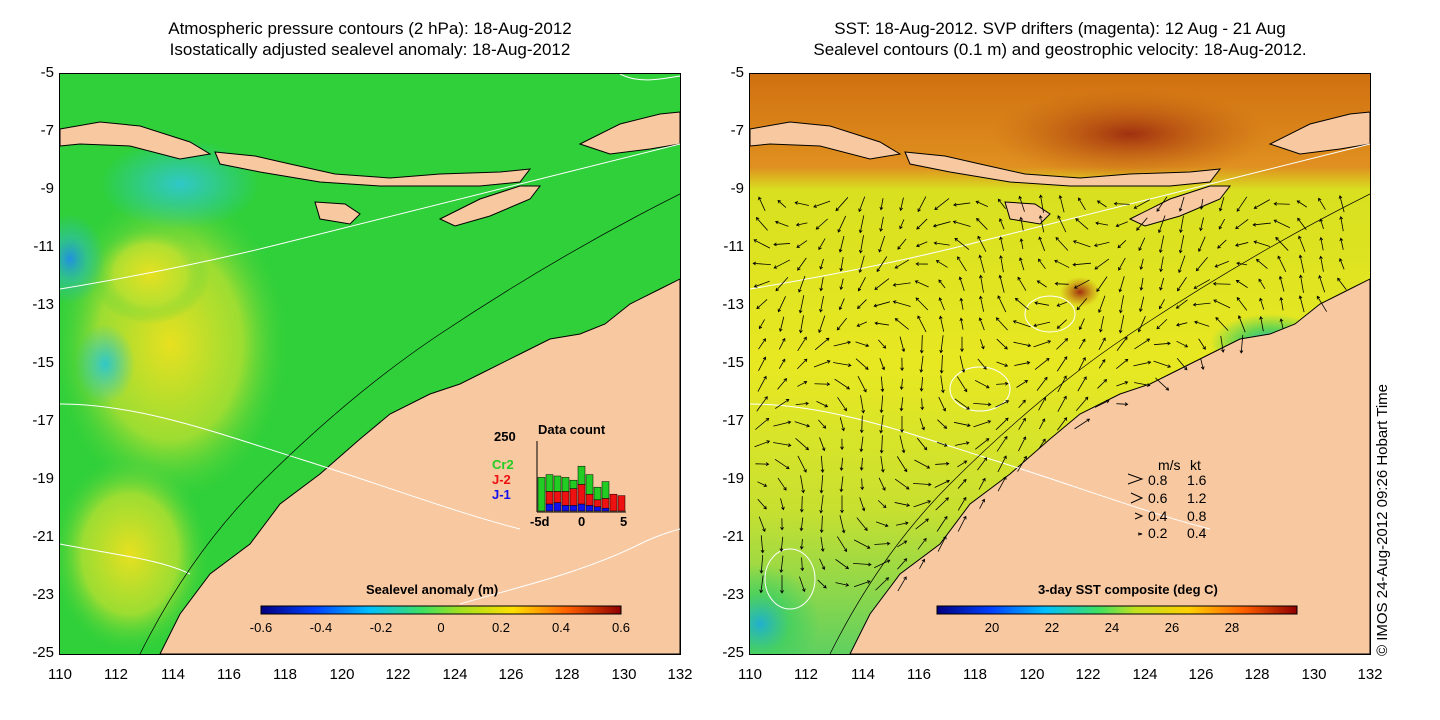  Describe the element at coordinates (1382, 519) in the screenshot. I see `imos-credit: © IMOS 24-Aug-2012 09:26 Hobart Time` at that location.